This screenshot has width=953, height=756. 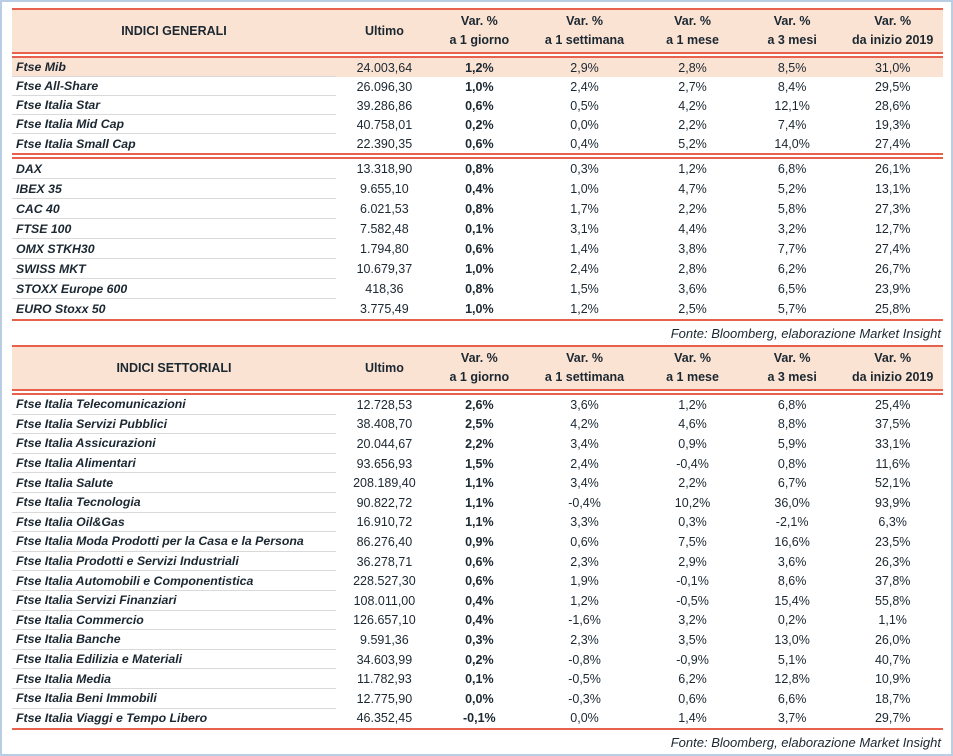 I want to click on pct-value: 13,0%, so click(x=792, y=639).